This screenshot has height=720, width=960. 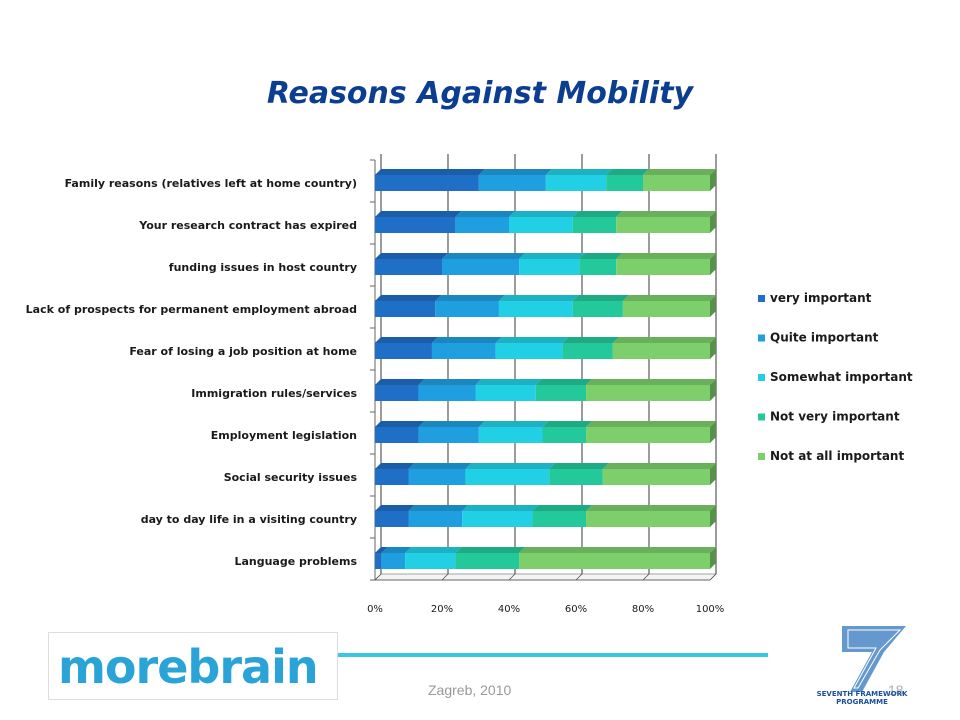 I want to click on fp7-logo: SEVENTH FRAMEWORK PROGRAMME, so click(x=862, y=666).